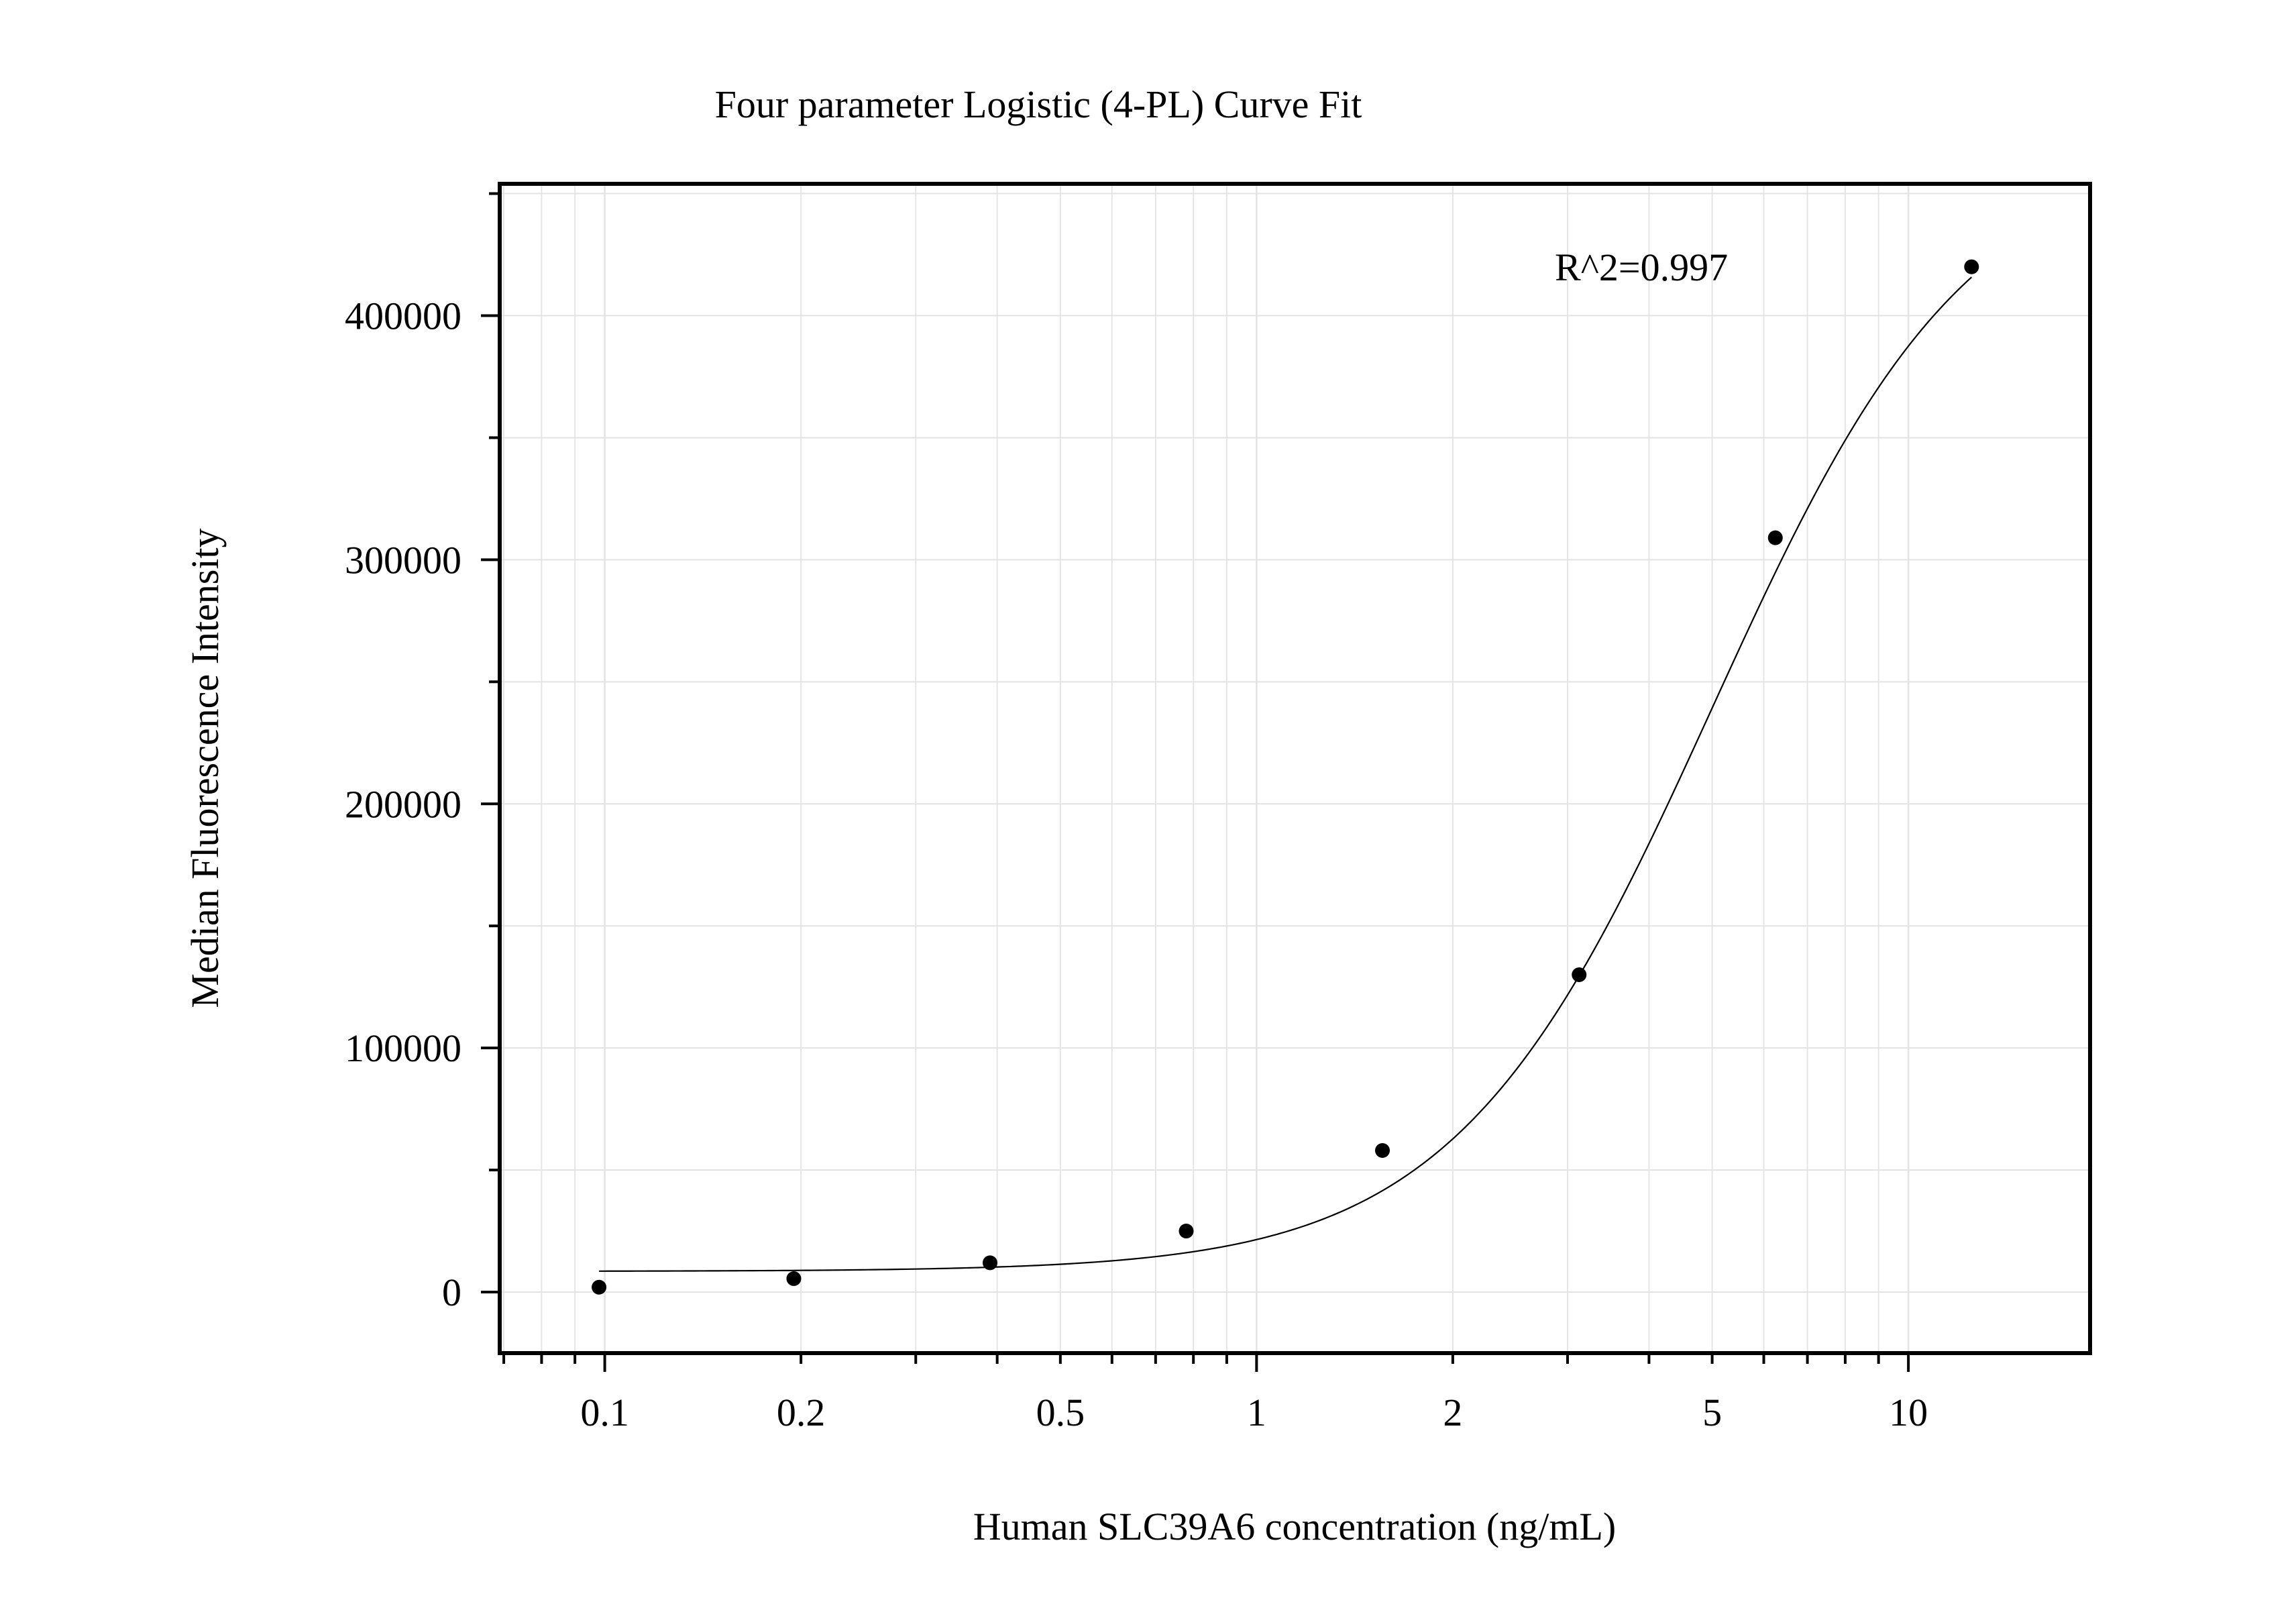 This screenshot has height=1604, width=2296. What do you see at coordinates (205, 768) in the screenshot?
I see `y-axis-label: Median Fluorescence Intensity` at bounding box center [205, 768].